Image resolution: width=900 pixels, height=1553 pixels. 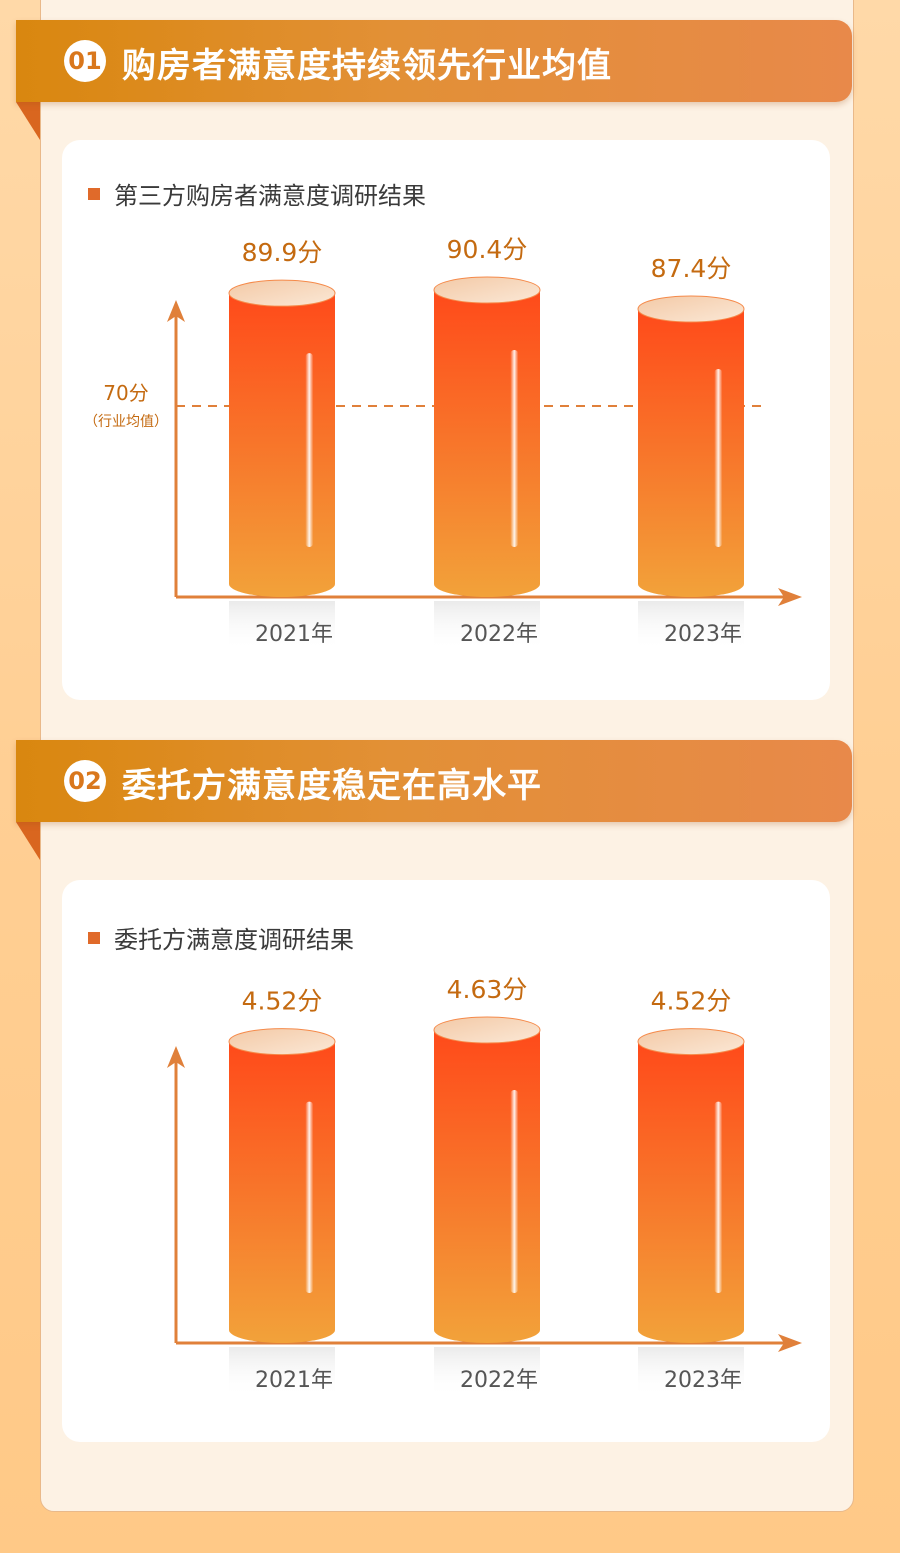 What do you see at coordinates (270, 196) in the screenshot?
I see `chart-label-text: 第三方购房者满意度调研结果` at bounding box center [270, 196].